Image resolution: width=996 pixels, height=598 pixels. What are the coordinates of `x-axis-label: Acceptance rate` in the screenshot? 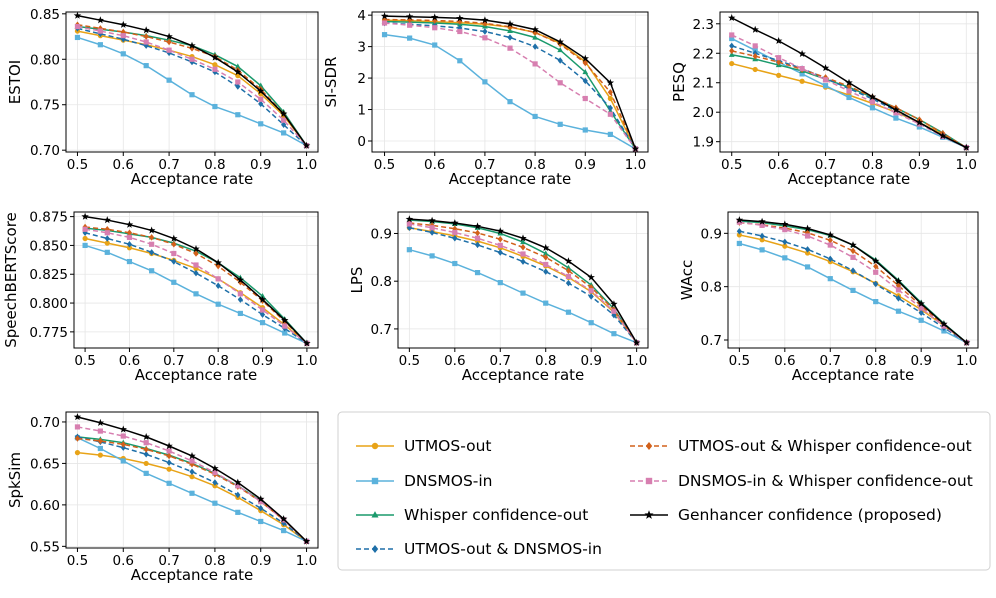 It's located at (196, 375).